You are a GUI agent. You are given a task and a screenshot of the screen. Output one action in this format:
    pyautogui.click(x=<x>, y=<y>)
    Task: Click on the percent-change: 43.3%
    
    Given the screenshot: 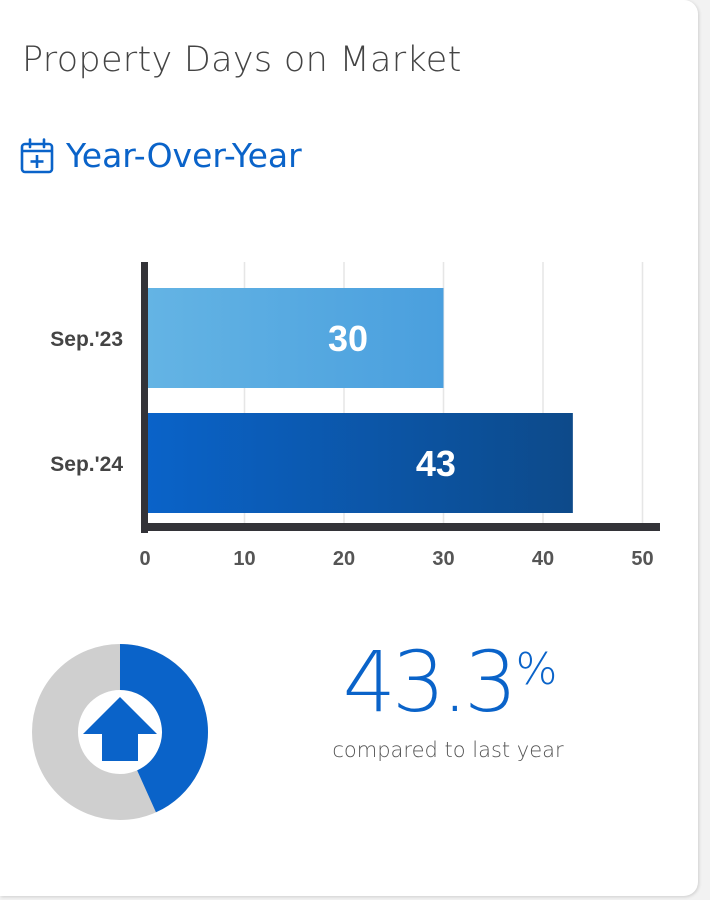 What is the action you would take?
    pyautogui.click(x=450, y=682)
    